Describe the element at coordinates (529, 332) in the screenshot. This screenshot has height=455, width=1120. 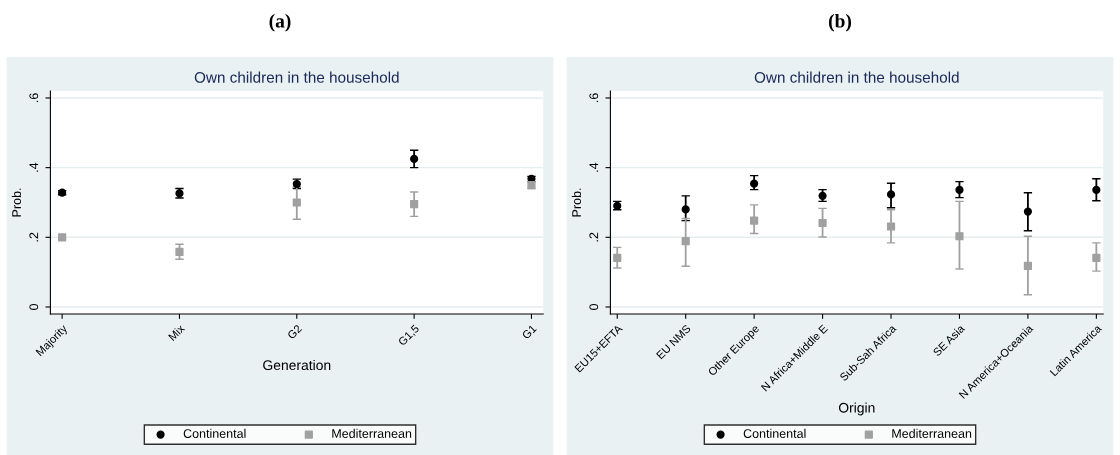
I see `x-tick-label: G1` at that location.